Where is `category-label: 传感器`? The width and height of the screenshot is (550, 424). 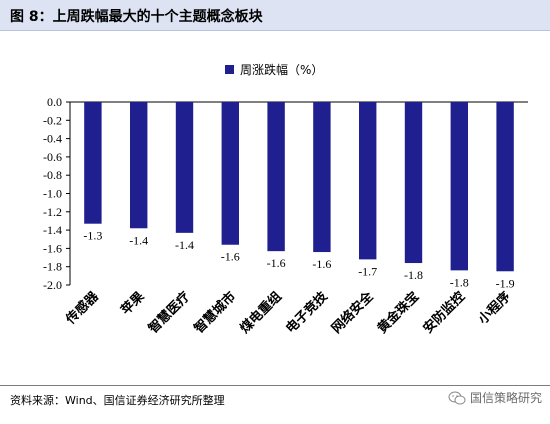
category-label: 传感器 is located at coordinates (82, 308).